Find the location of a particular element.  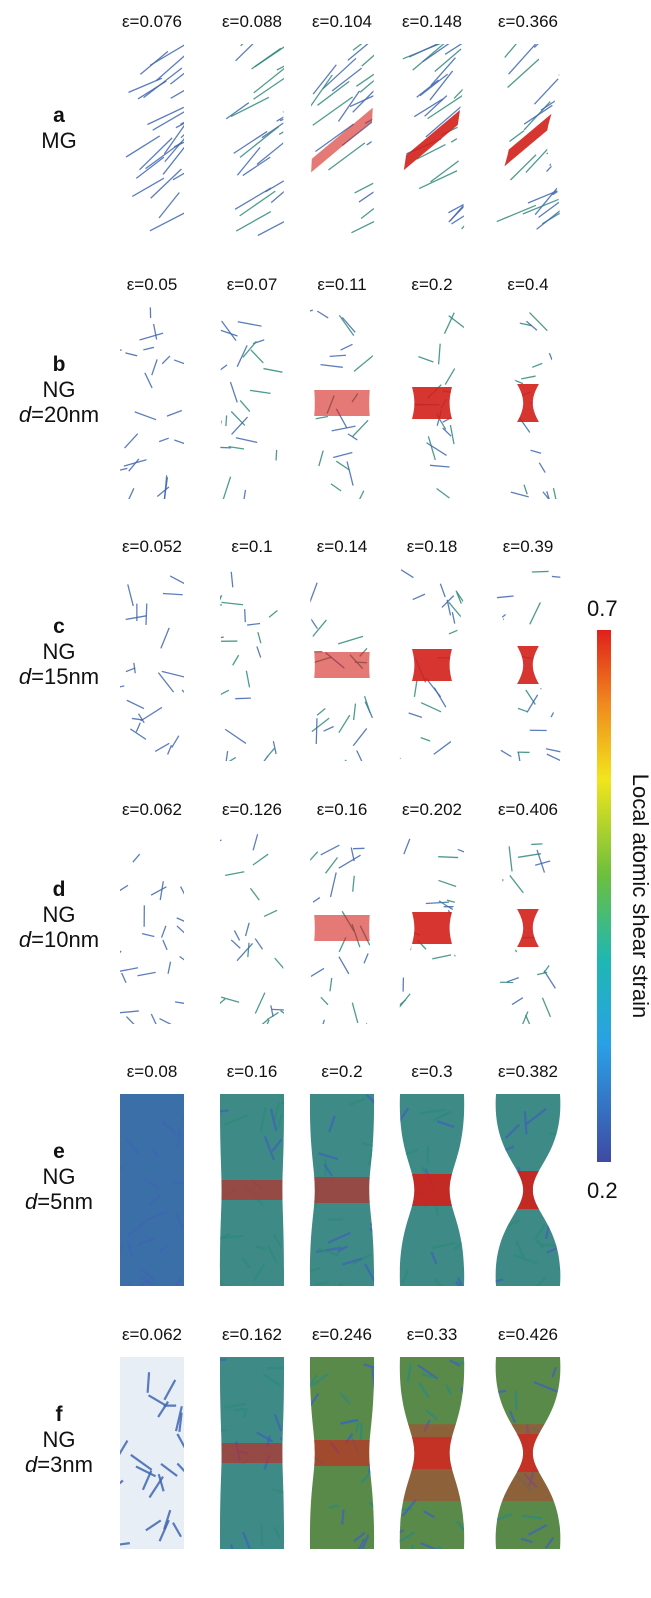

strain-label: ε=0.088 is located at coordinates (252, 21).